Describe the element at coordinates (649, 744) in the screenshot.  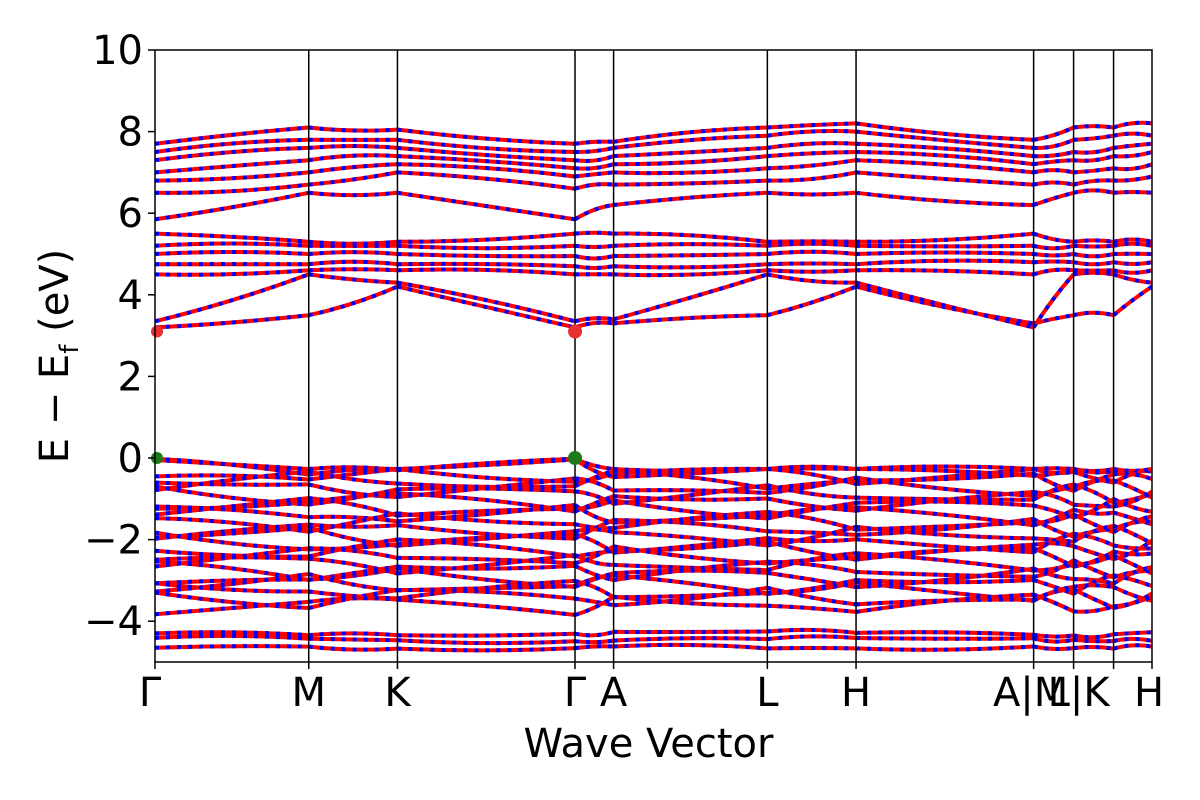
I see `x-axis-title: Wave Vector` at that location.